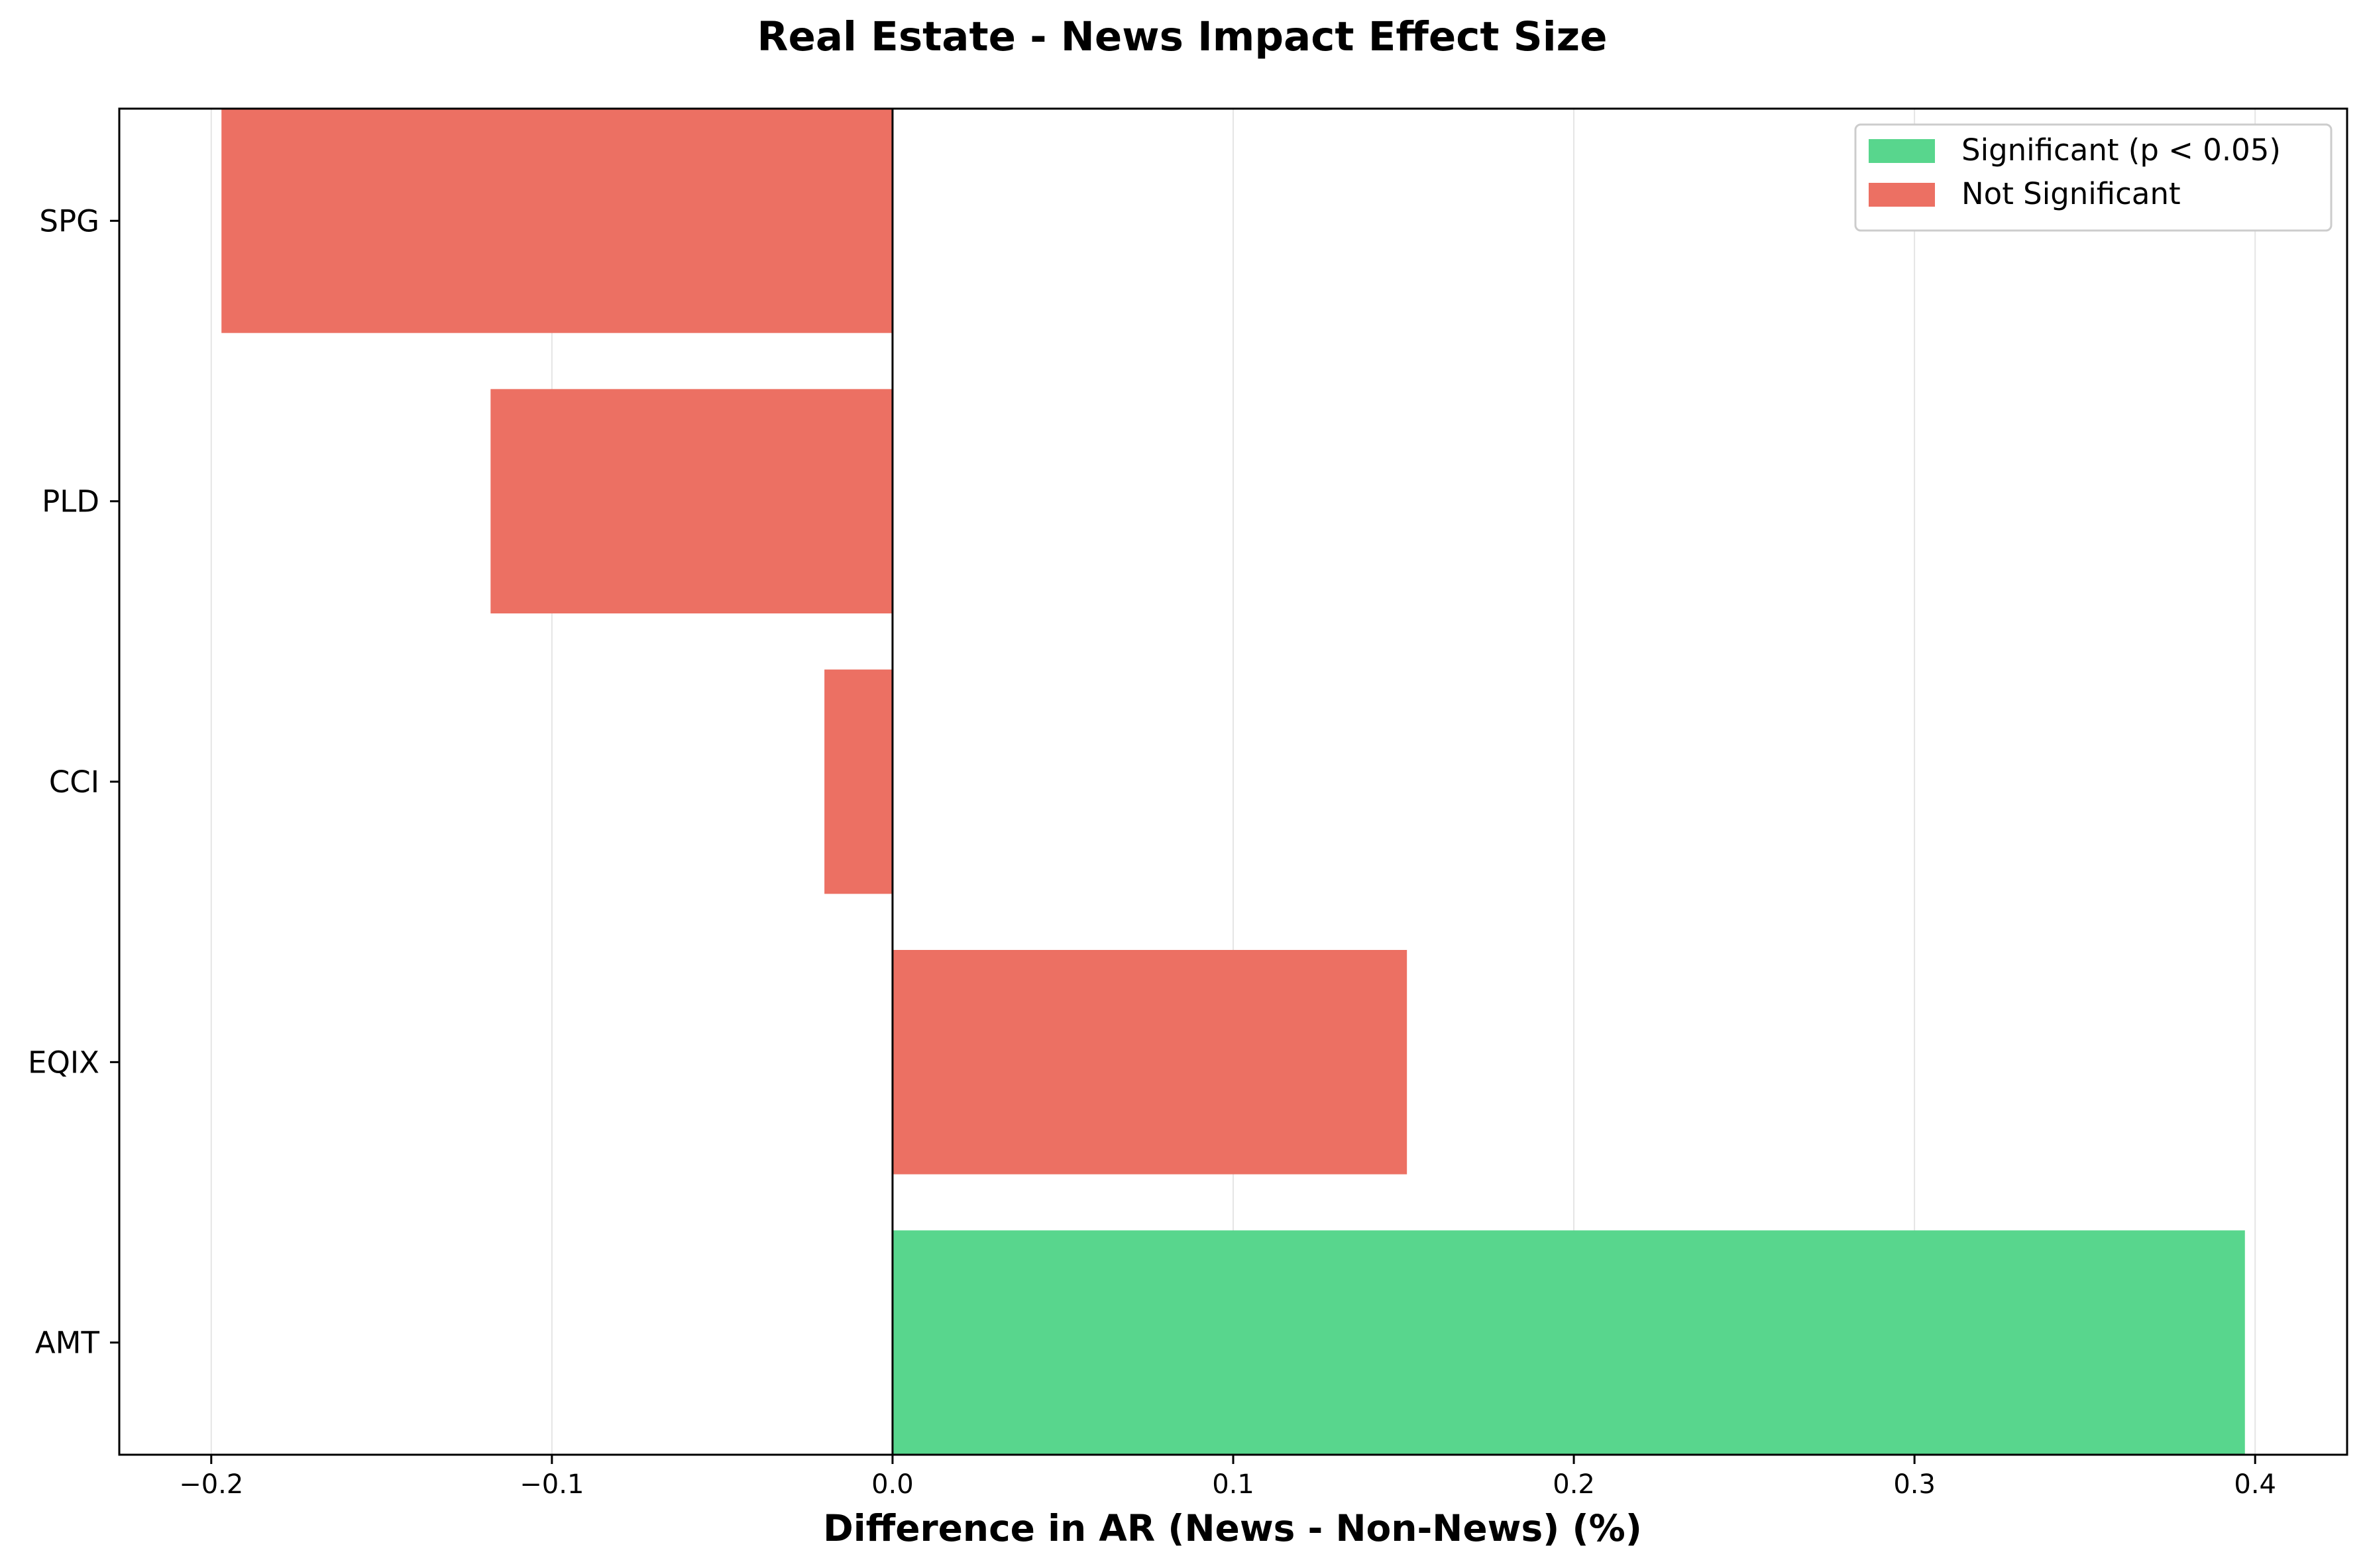 The width and height of the screenshot is (2365, 1568). Describe the element at coordinates (1233, 1484) in the screenshot. I see `x-tick-label: 0.1` at that location.